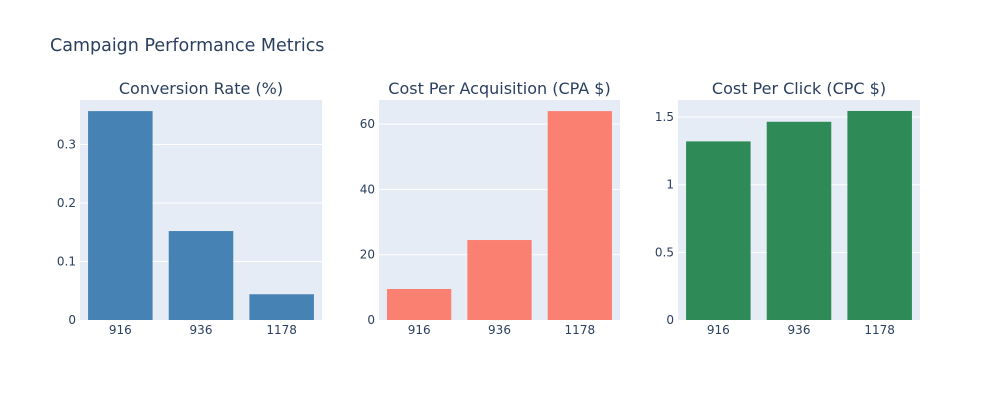 Image resolution: width=1000 pixels, height=400 pixels. I want to click on y-tick-label: 20, so click(367, 255).